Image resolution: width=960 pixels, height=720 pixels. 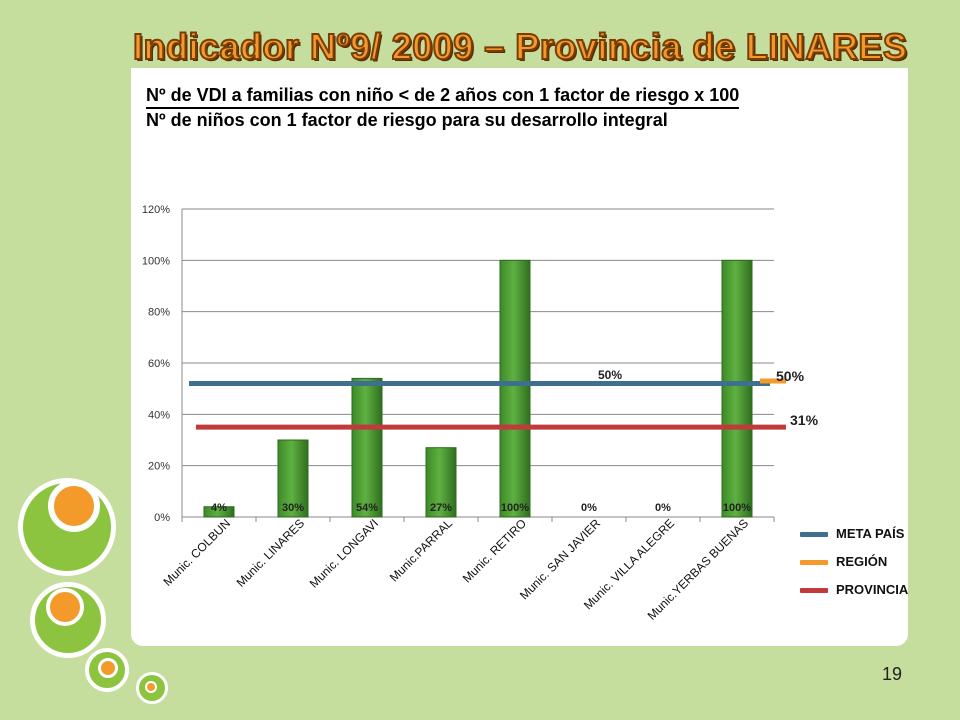 I want to click on decor-circle-tiny-accent, so click(x=151, y=687).